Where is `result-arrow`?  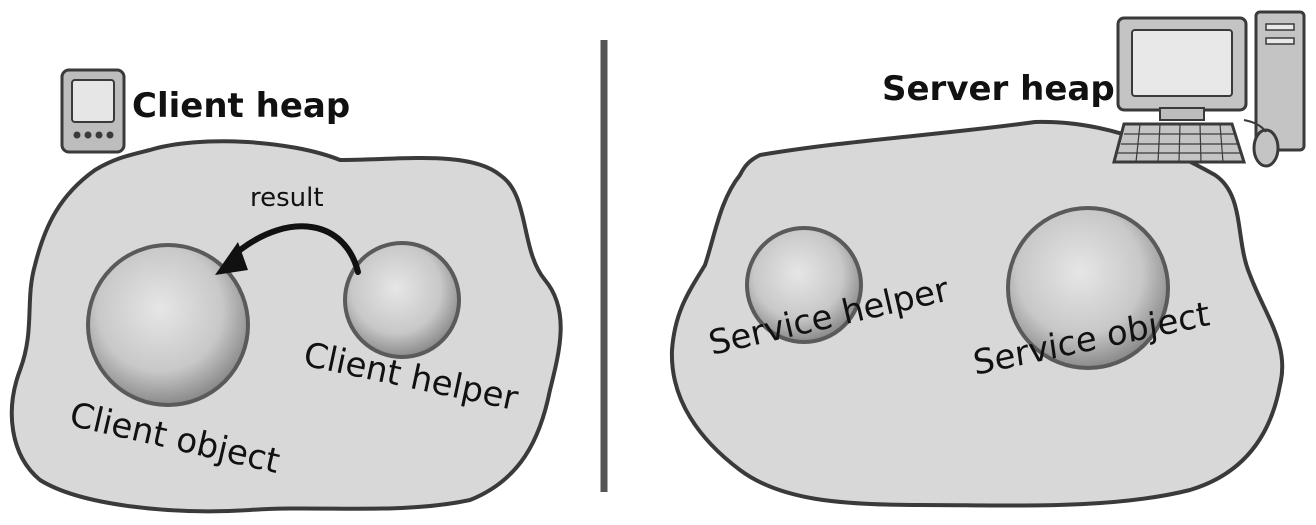
result-arrow is located at coordinates (293, 249).